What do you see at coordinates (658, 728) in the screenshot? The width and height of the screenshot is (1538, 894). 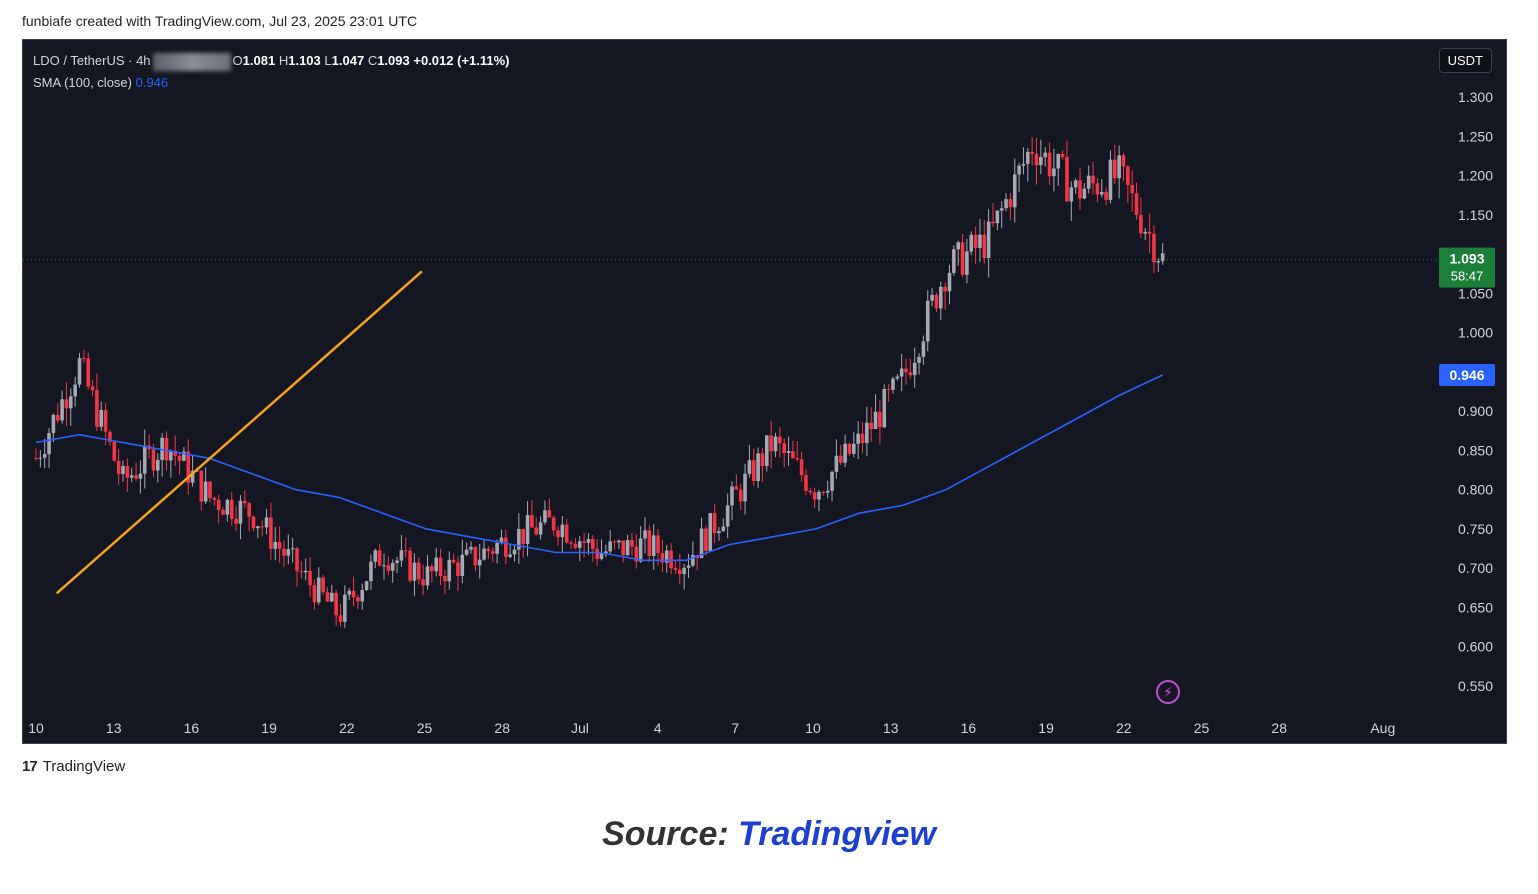 I see `x-tick-label: 4` at bounding box center [658, 728].